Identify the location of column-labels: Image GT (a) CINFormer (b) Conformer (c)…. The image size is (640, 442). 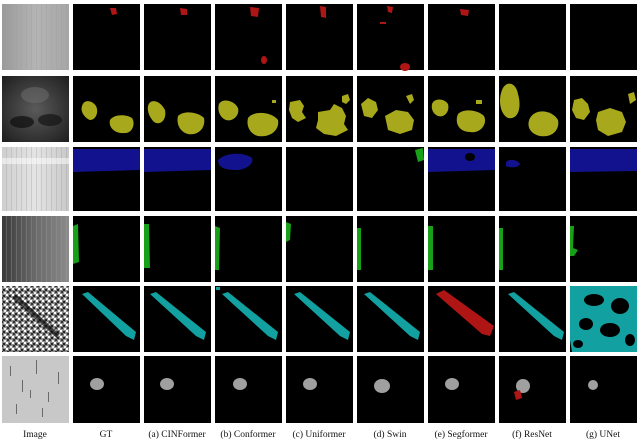
(321, 434).